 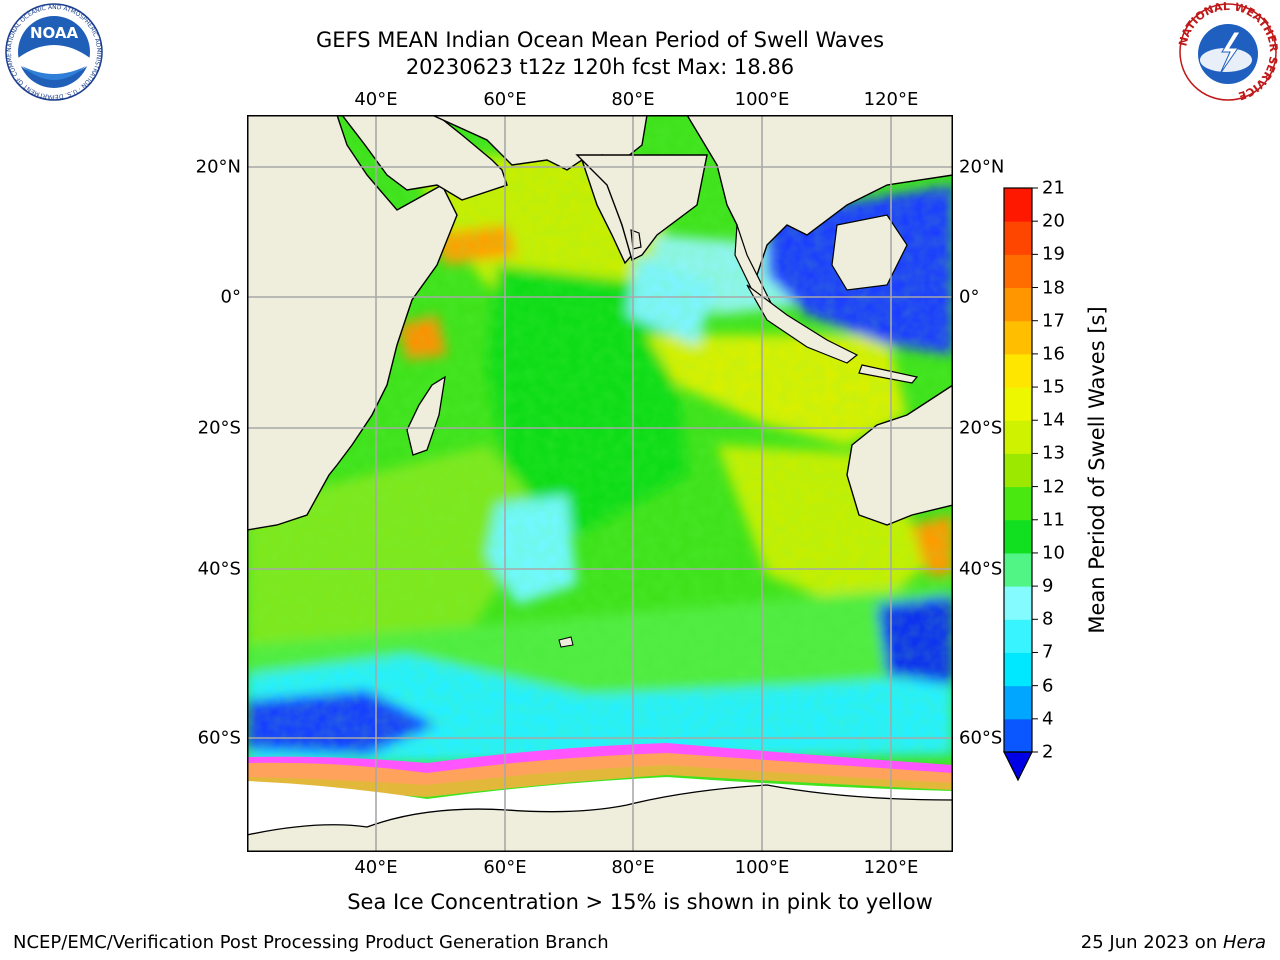 I want to click on lon-tick-bottom: 80°E, so click(x=633, y=867).